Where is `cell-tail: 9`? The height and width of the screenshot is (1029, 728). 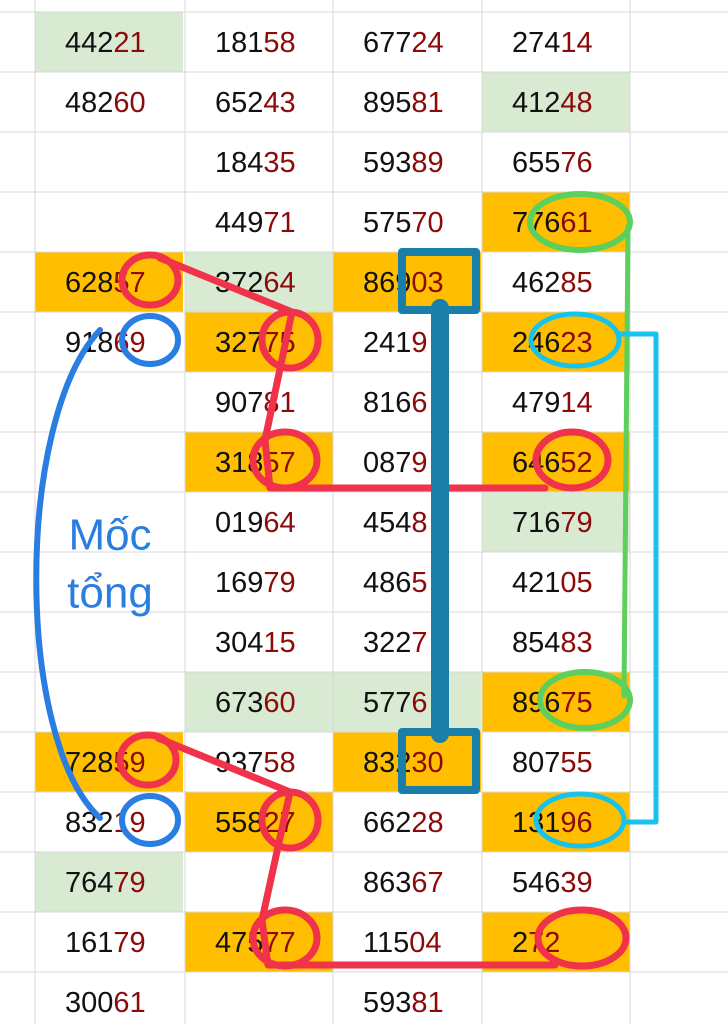 cell-tail: 9 is located at coordinates (419, 463).